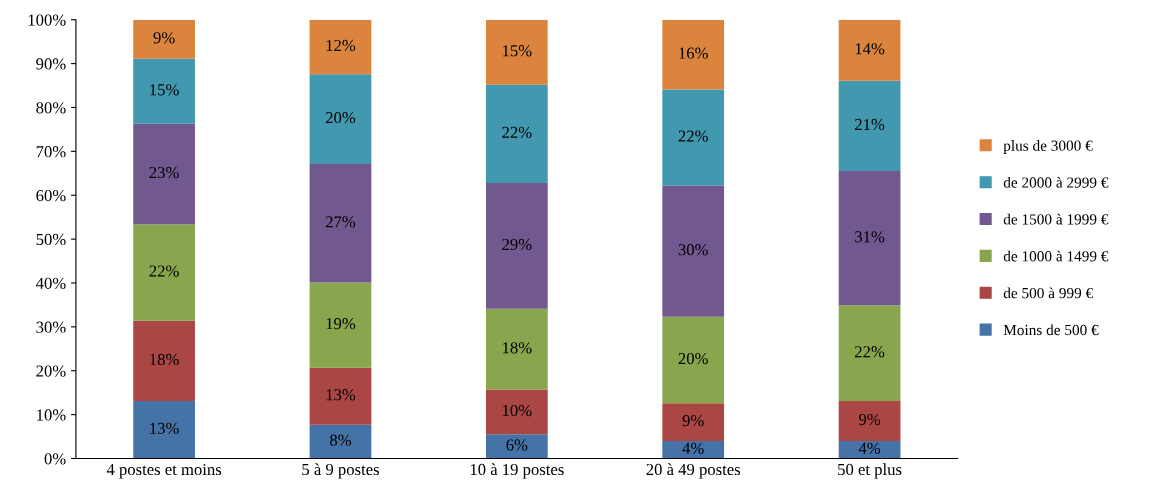 This screenshot has width=1168, height=493. What do you see at coordinates (51, 371) in the screenshot?
I see `y-tick-label: 20%` at bounding box center [51, 371].